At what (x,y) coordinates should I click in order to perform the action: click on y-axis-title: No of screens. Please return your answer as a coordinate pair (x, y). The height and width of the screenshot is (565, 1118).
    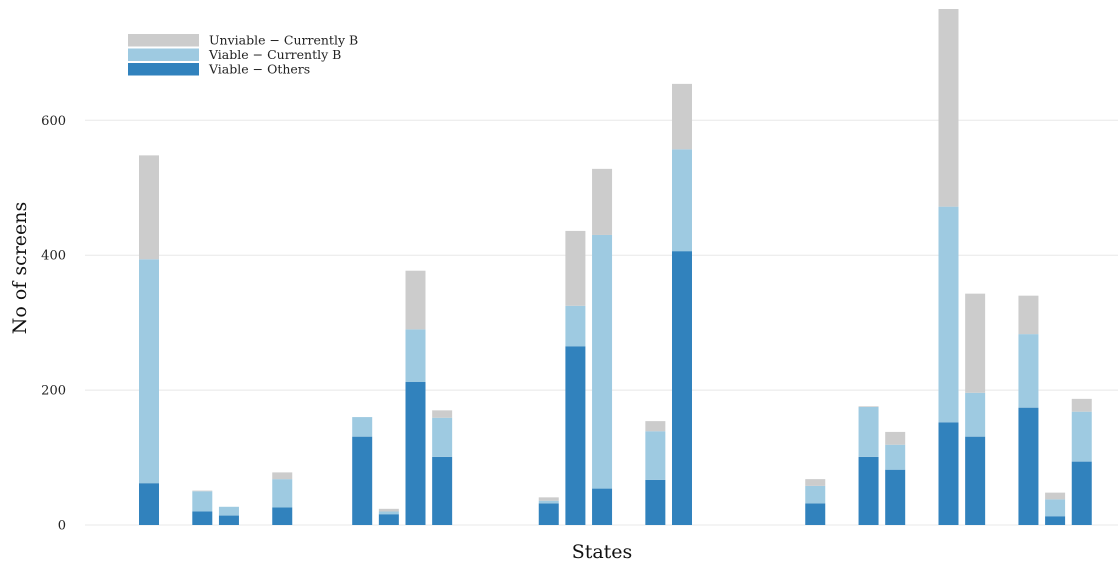
    Looking at the image, I should click on (20, 268).